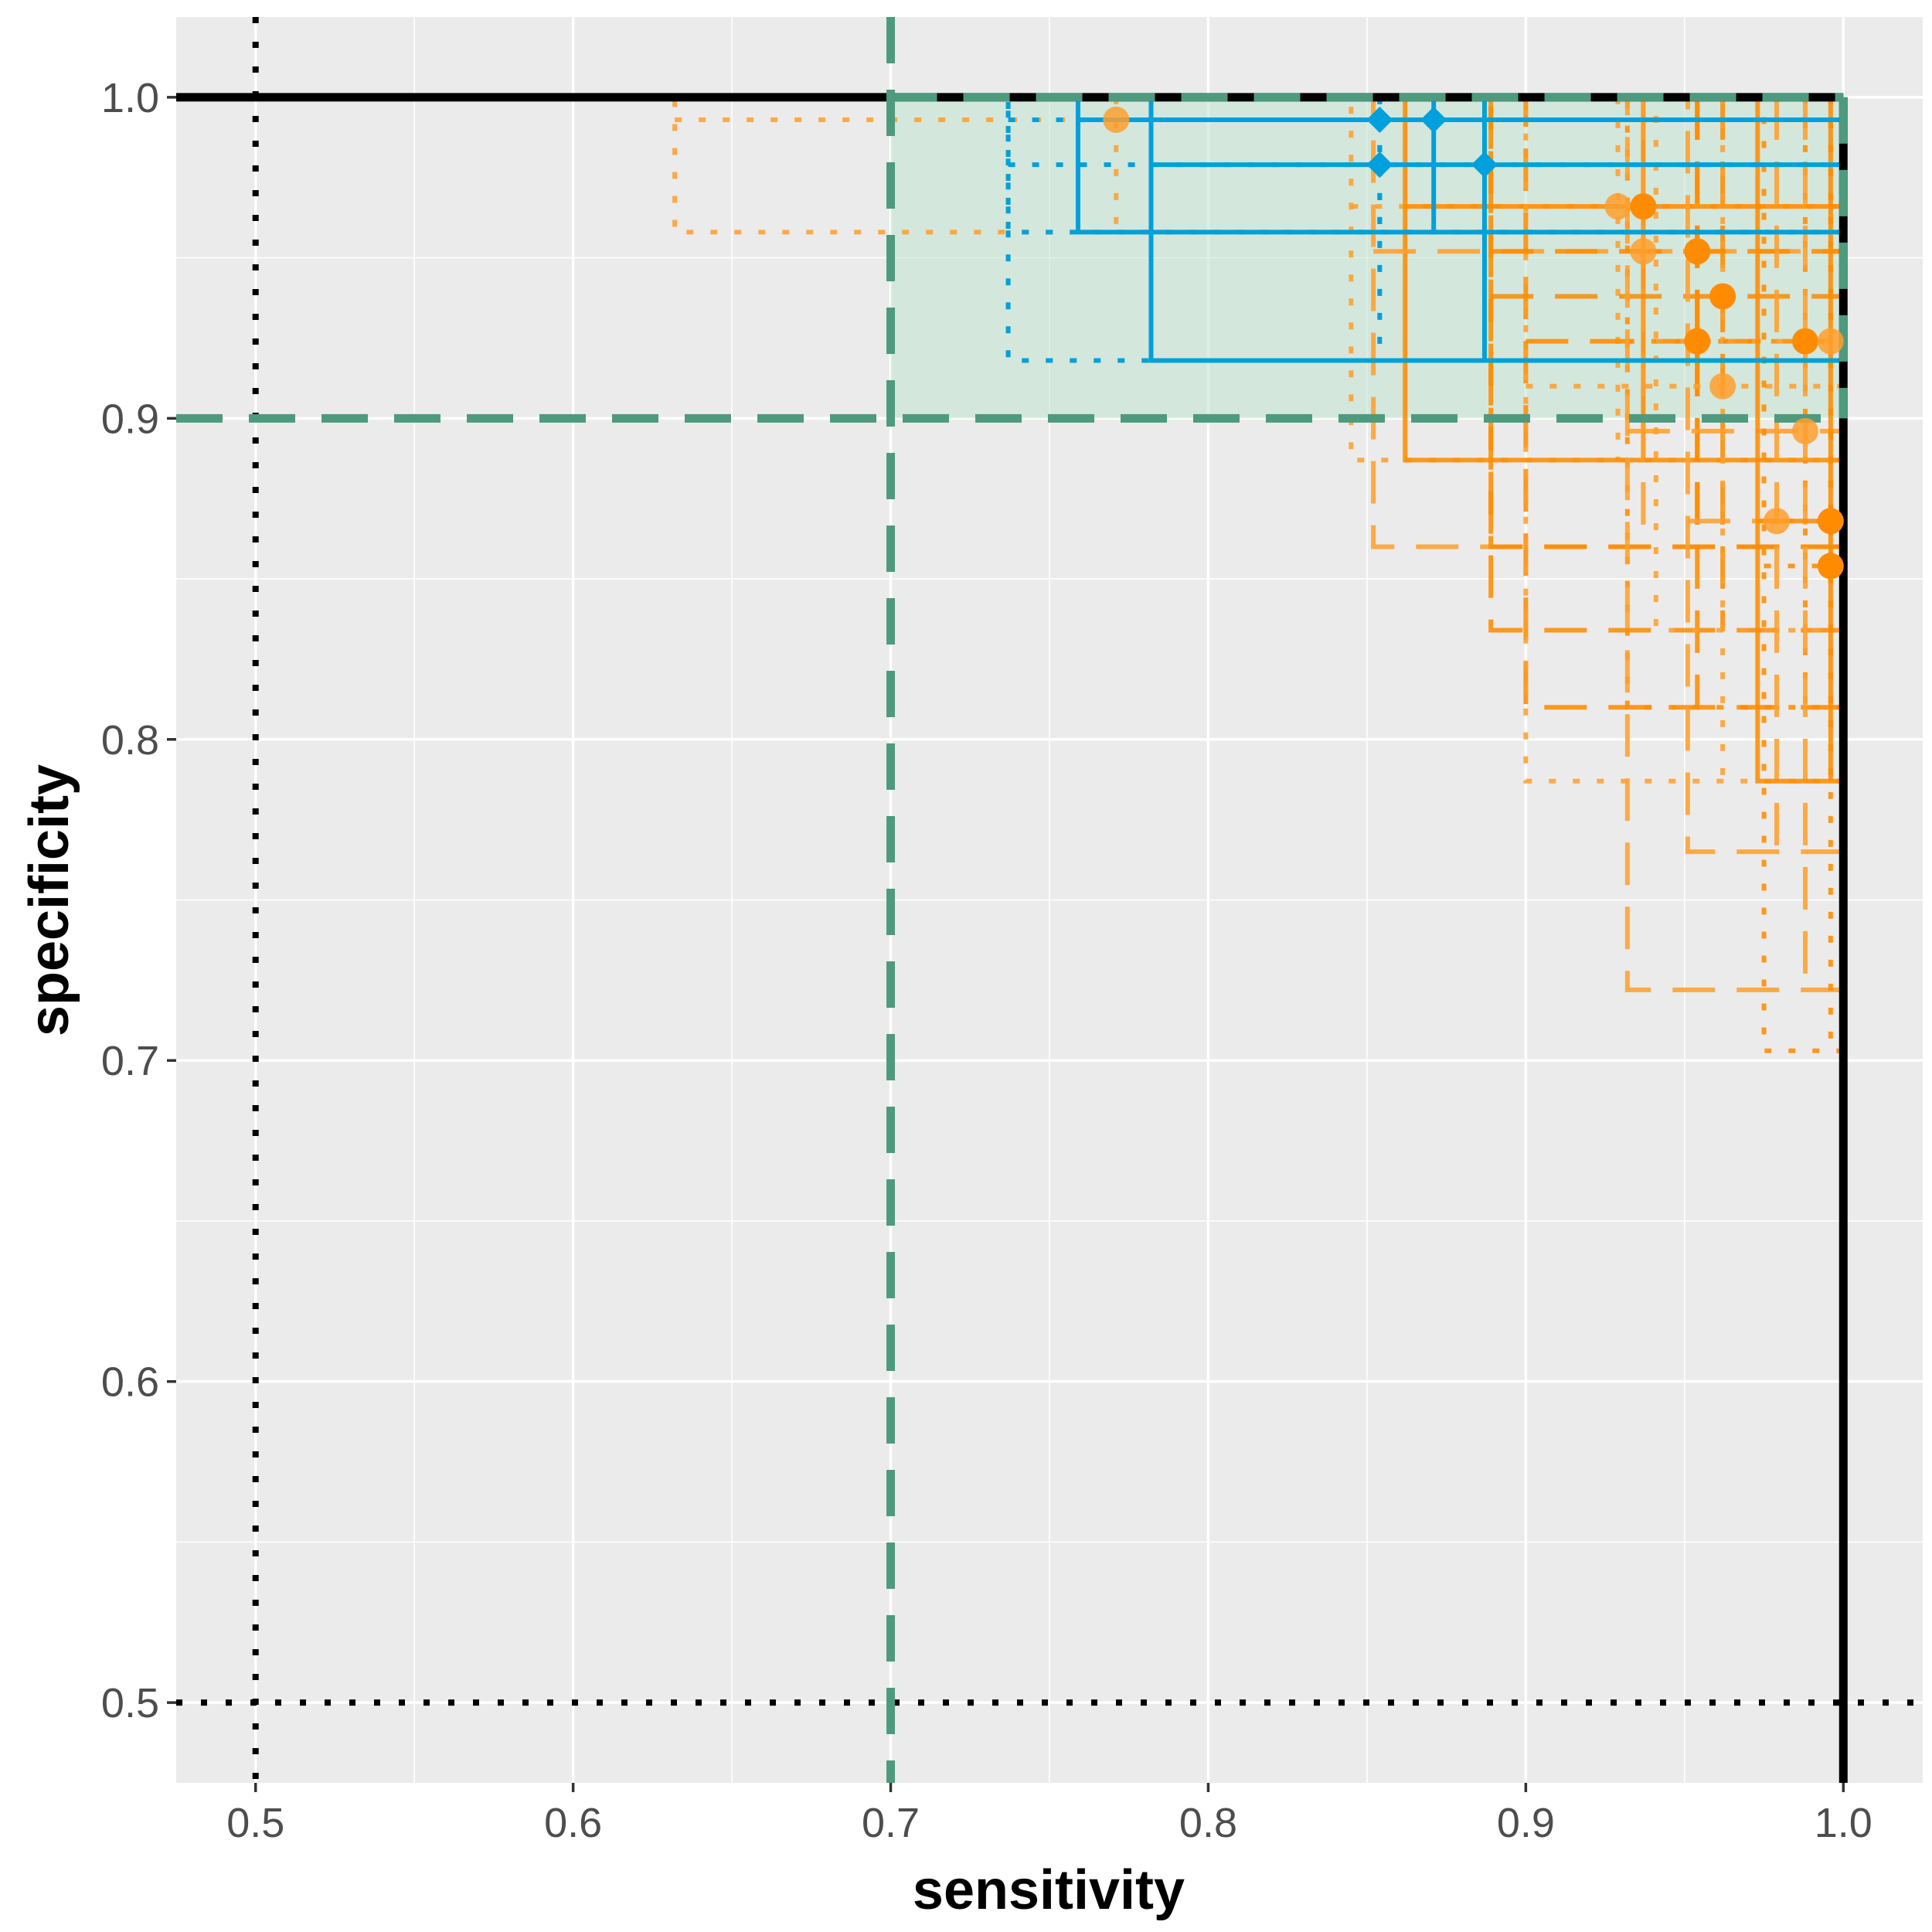 Image resolution: width=1932 pixels, height=1932 pixels. Describe the element at coordinates (1049, 1814) in the screenshot. I see `x-axis: 0.5 0.6 0.7 0.8 0.9 1.0` at that location.